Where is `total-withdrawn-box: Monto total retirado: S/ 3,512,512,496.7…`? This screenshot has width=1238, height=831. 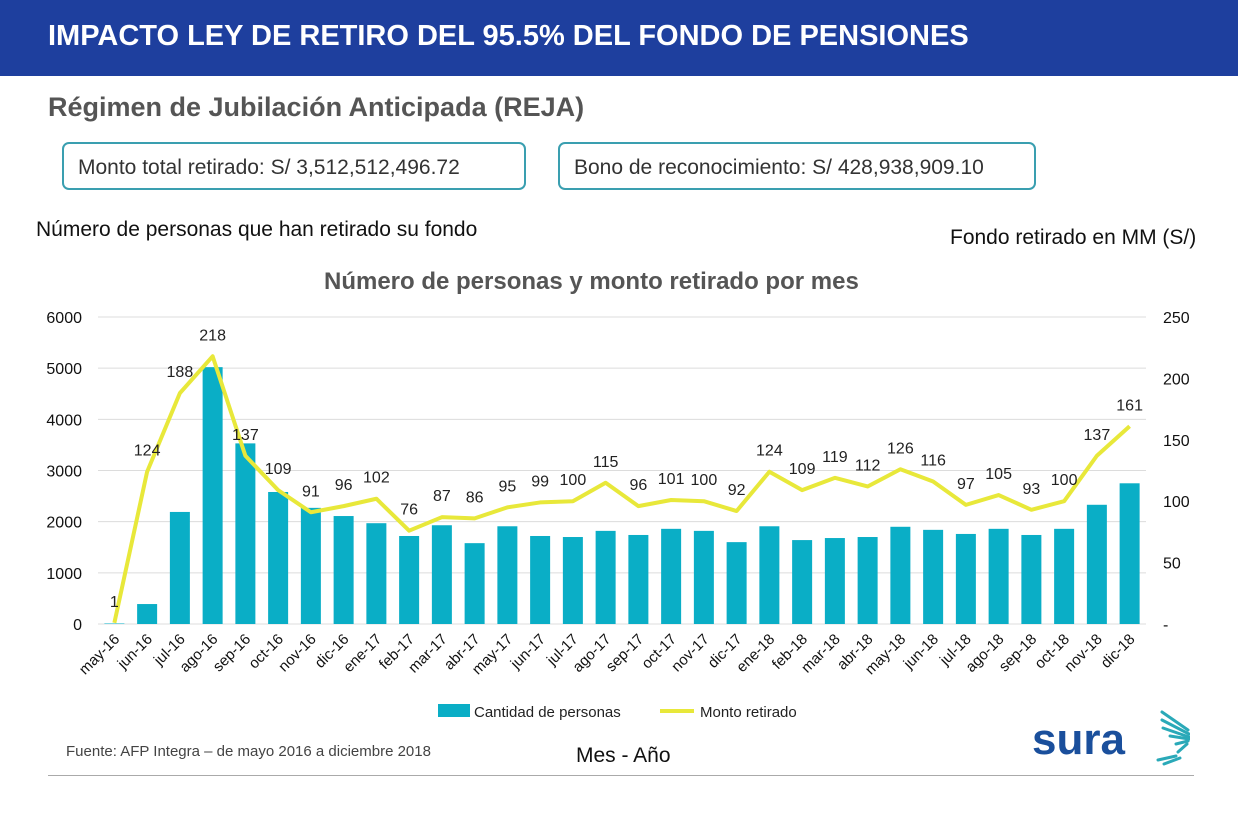 total-withdrawn-box: Monto total retirado: S/ 3,512,512,496.7… is located at coordinates (294, 166).